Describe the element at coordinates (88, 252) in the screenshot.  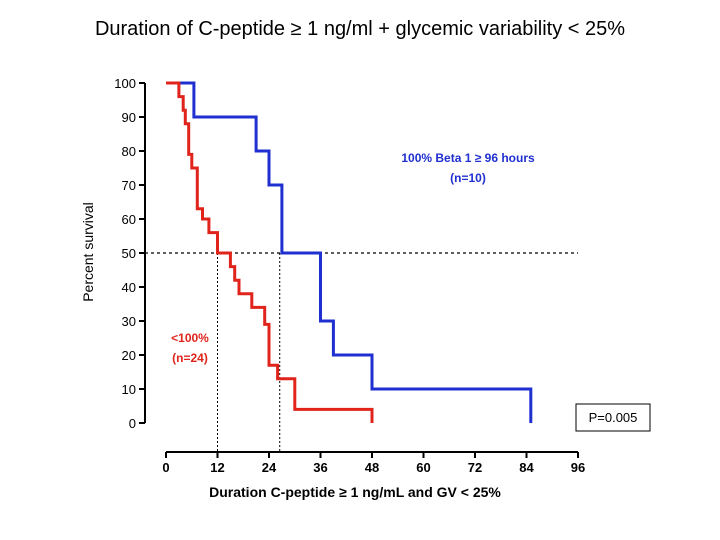
I see `y-axis-label: Percent survival` at that location.